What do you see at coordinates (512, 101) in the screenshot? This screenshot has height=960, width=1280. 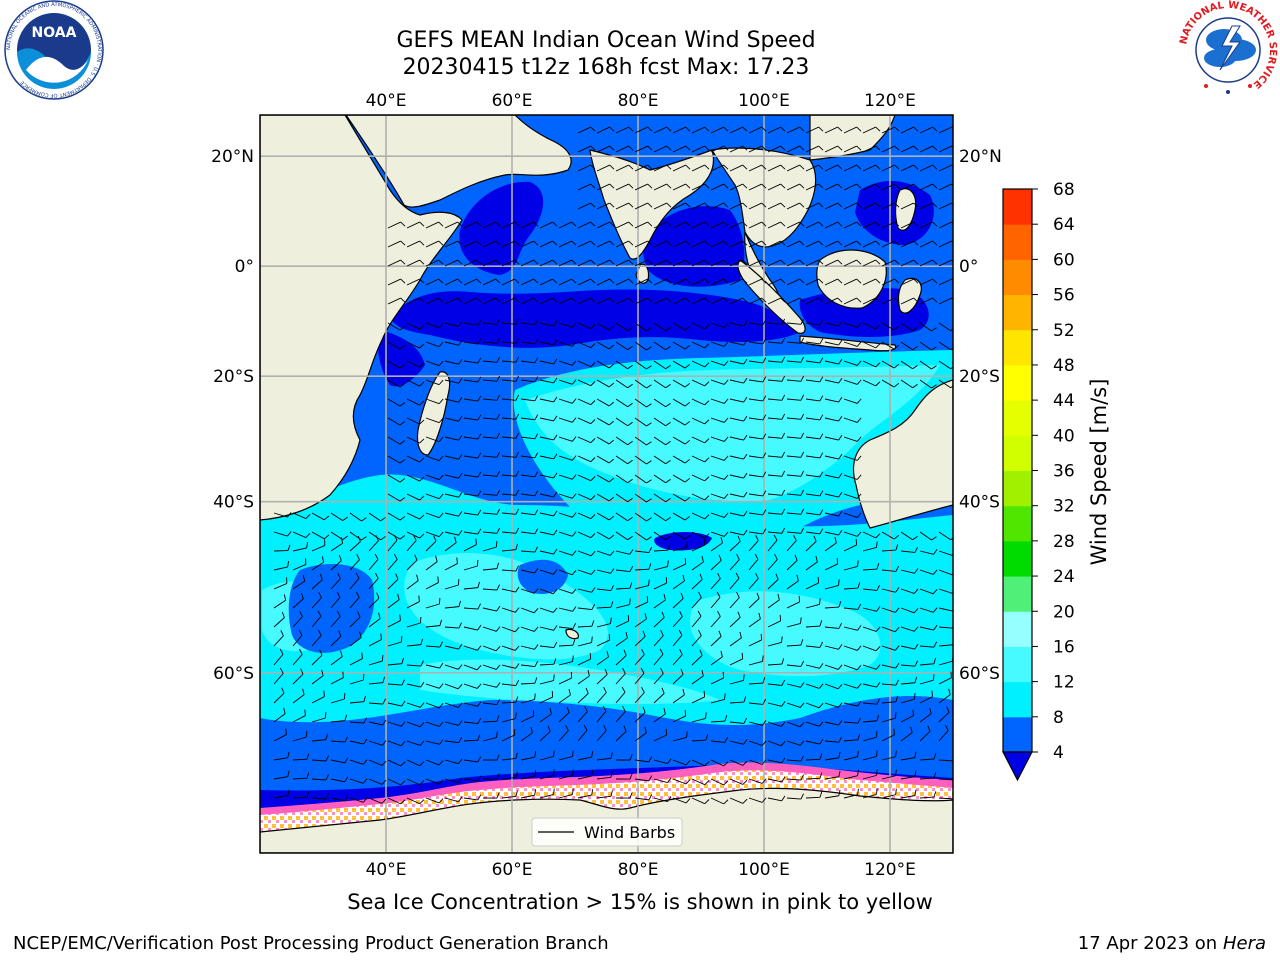 I see `lon-tick-top-1: 60°E` at bounding box center [512, 101].